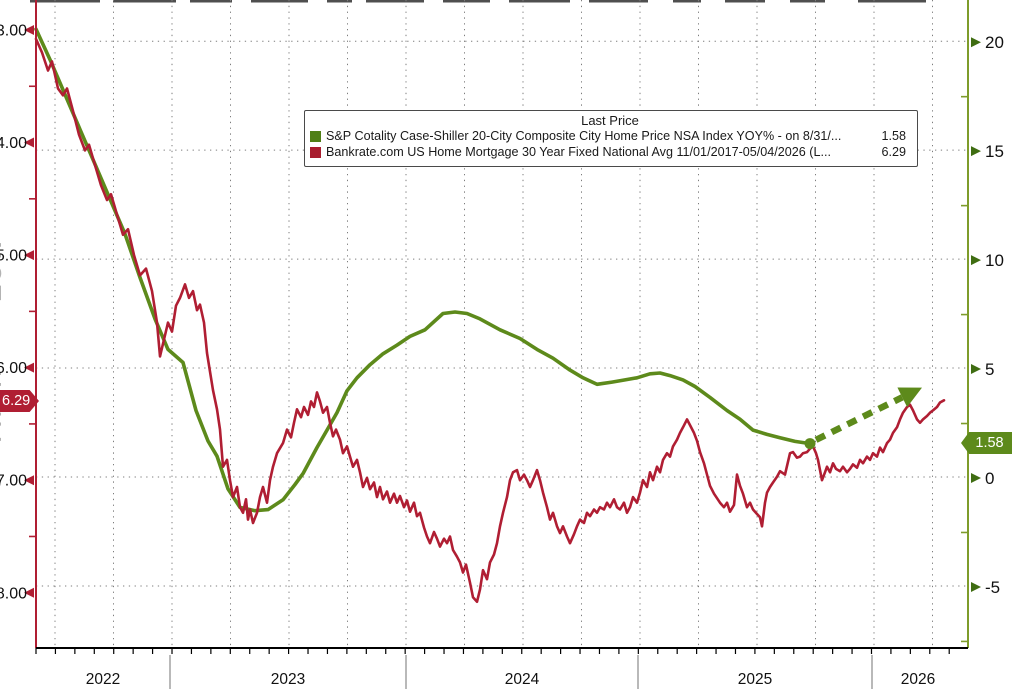  Describe the element at coordinates (315, 137) in the screenshot. I see `legend-swatch-green` at that location.